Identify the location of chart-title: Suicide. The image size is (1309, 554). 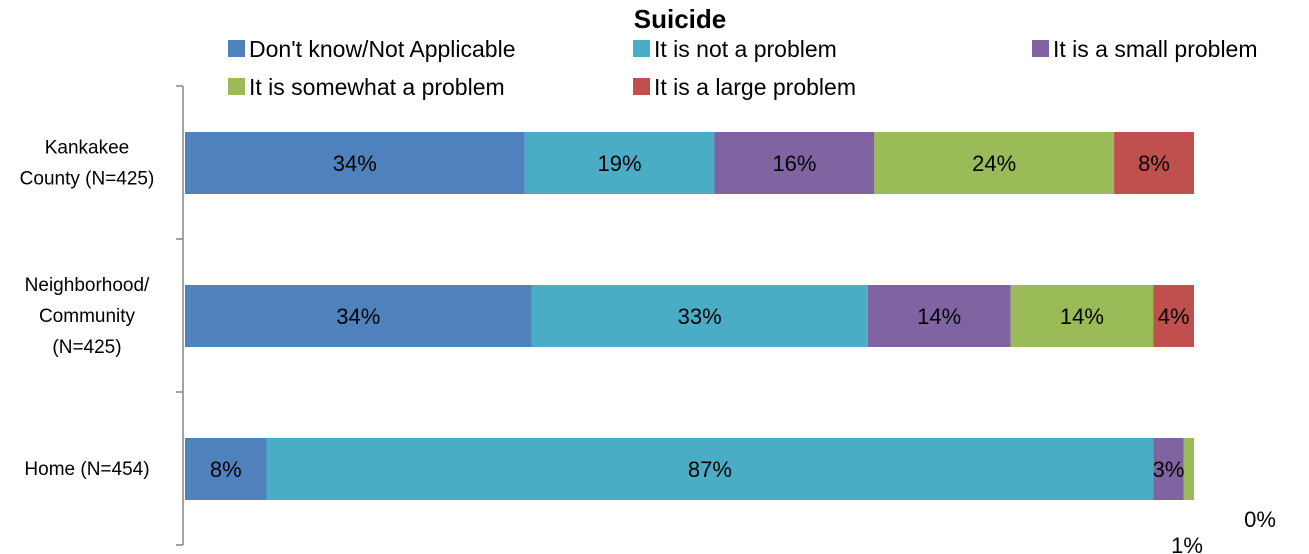
(680, 19).